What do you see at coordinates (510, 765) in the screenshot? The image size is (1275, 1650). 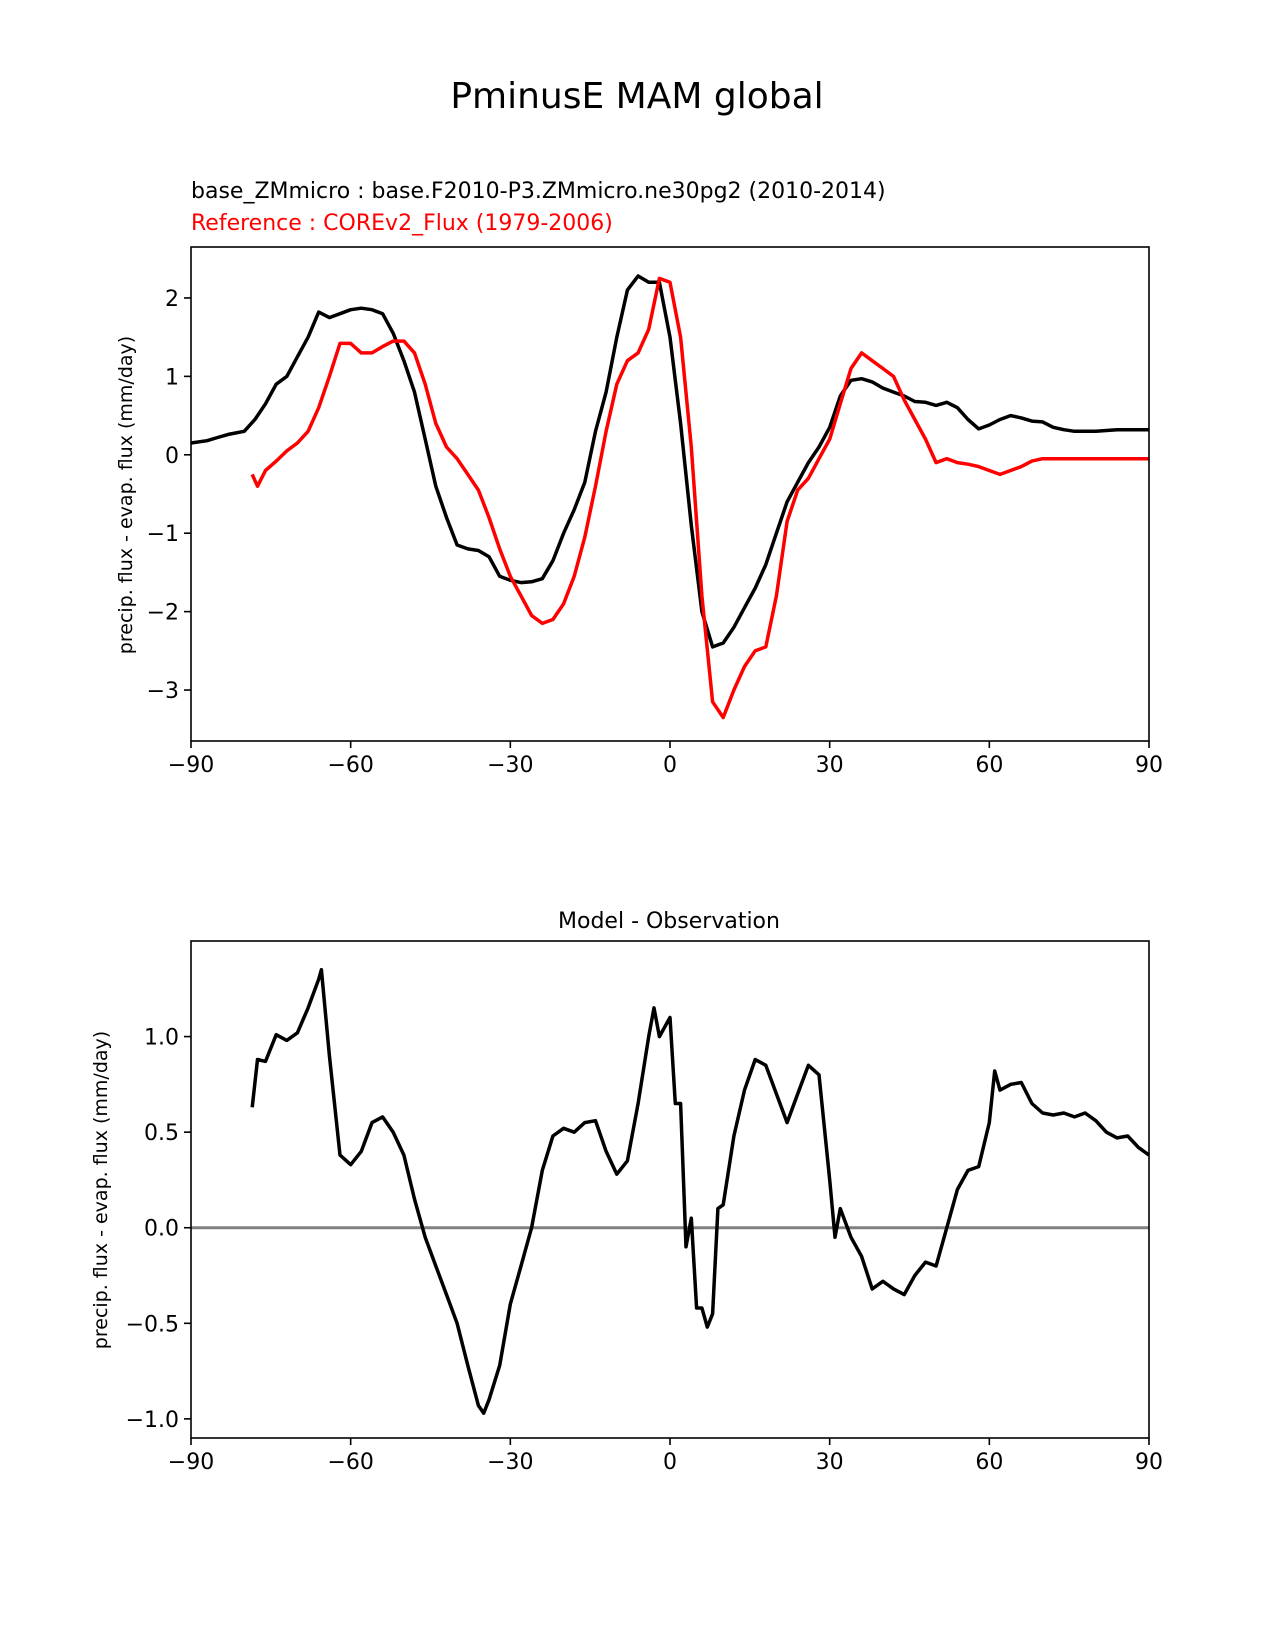 I see `top-xtick-label: −30` at bounding box center [510, 765].